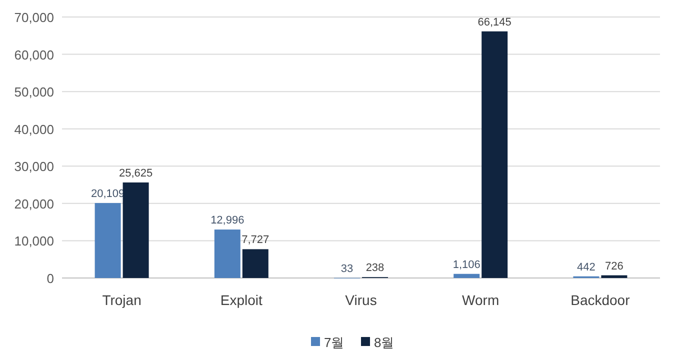 This screenshot has height=359, width=677. I want to click on x-tick-label: Exploit, so click(241, 300).